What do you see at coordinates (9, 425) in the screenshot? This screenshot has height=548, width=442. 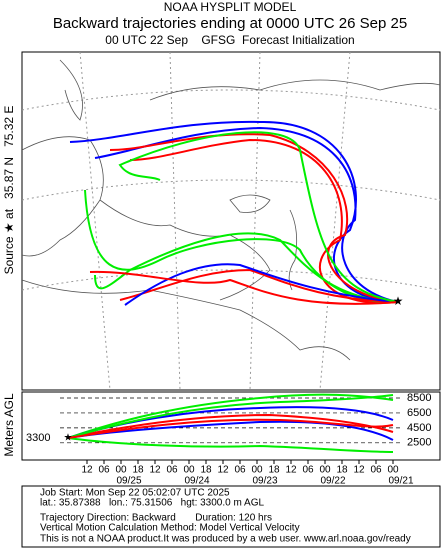 I see `height-axis-label: Meters AGL` at bounding box center [9, 425].